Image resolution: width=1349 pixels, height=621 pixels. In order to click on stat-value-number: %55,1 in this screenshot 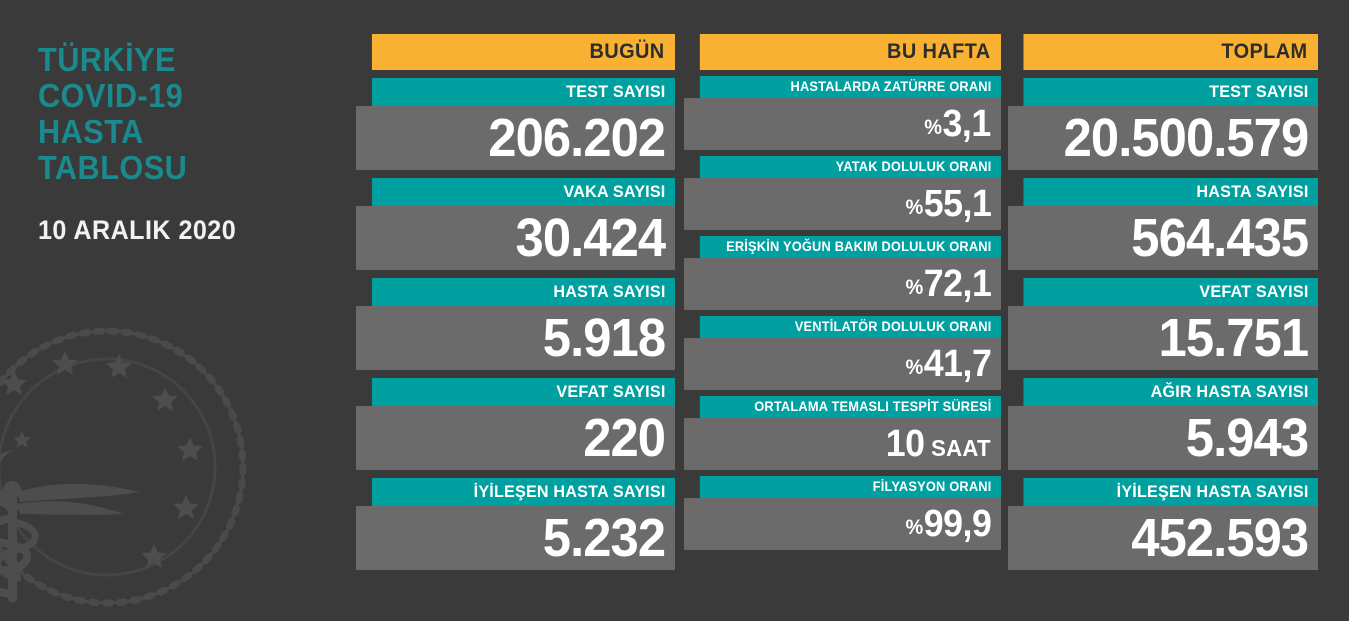, I will do `click(948, 204)`.